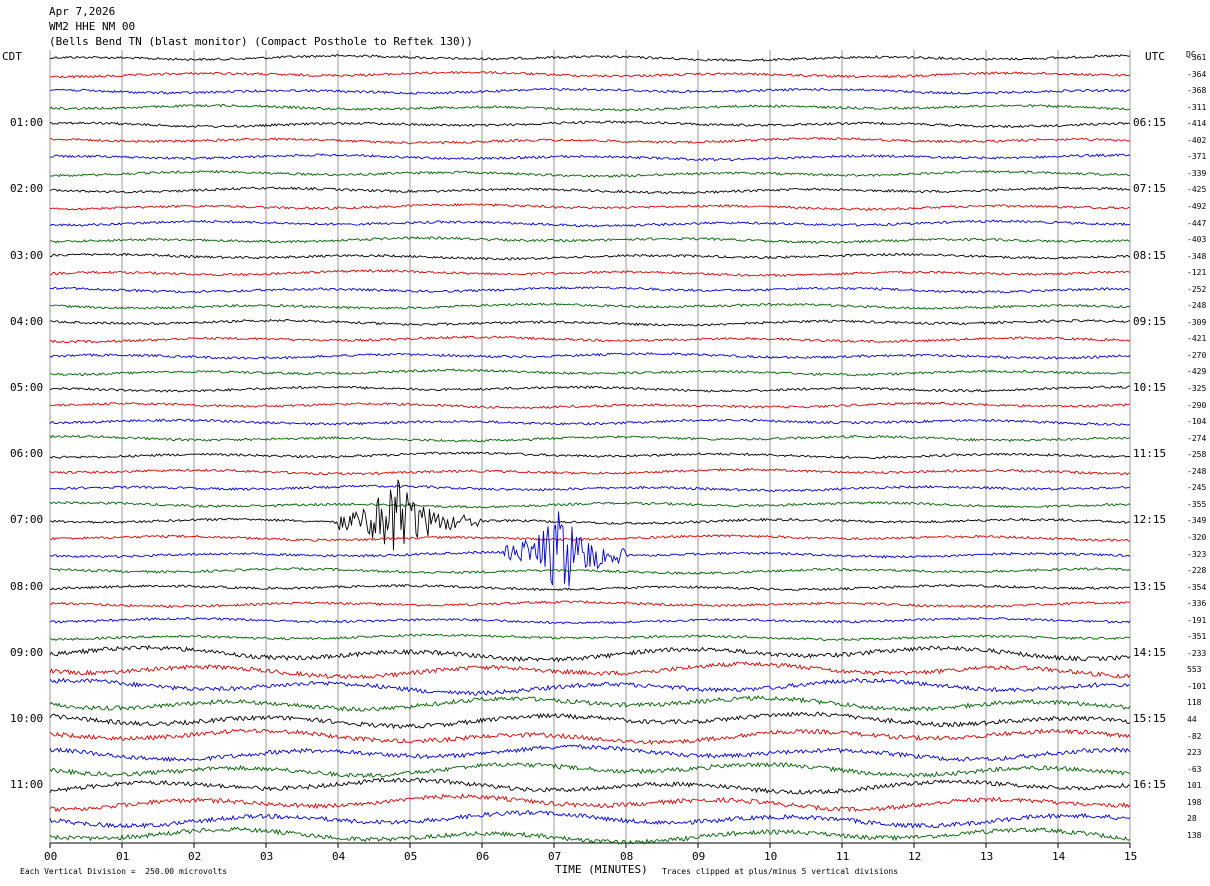  What do you see at coordinates (915, 856) in the screenshot?
I see `x-tick-label: 12` at bounding box center [915, 856].